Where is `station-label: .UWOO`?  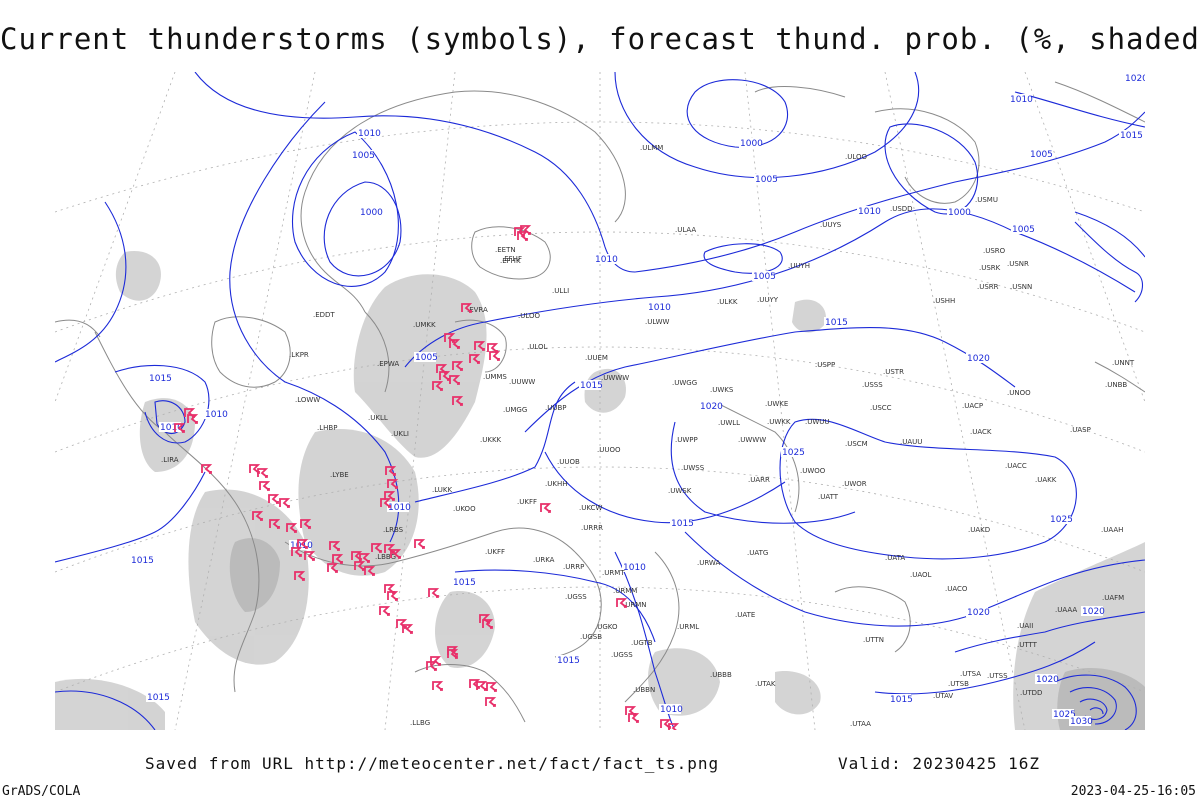 station-label: .UWOO is located at coordinates (813, 471).